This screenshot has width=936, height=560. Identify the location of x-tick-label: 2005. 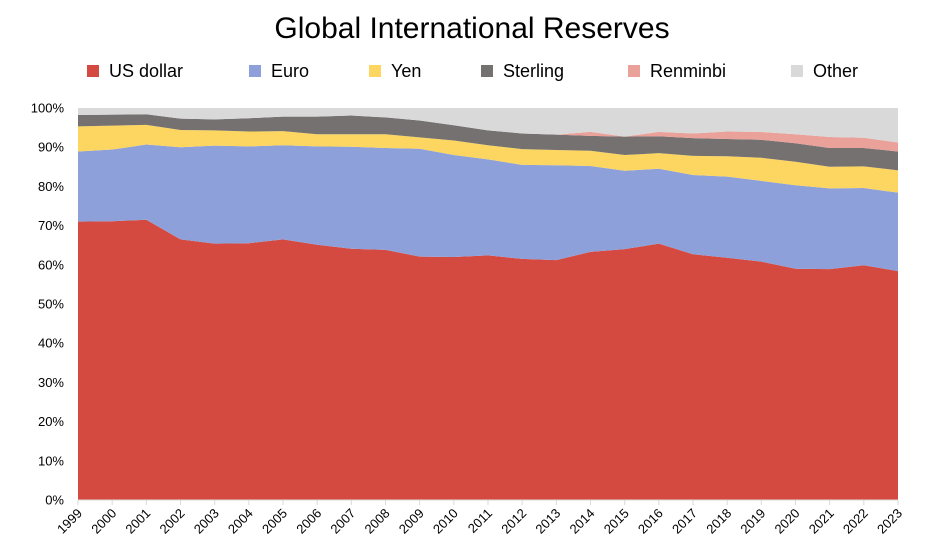
(274, 521).